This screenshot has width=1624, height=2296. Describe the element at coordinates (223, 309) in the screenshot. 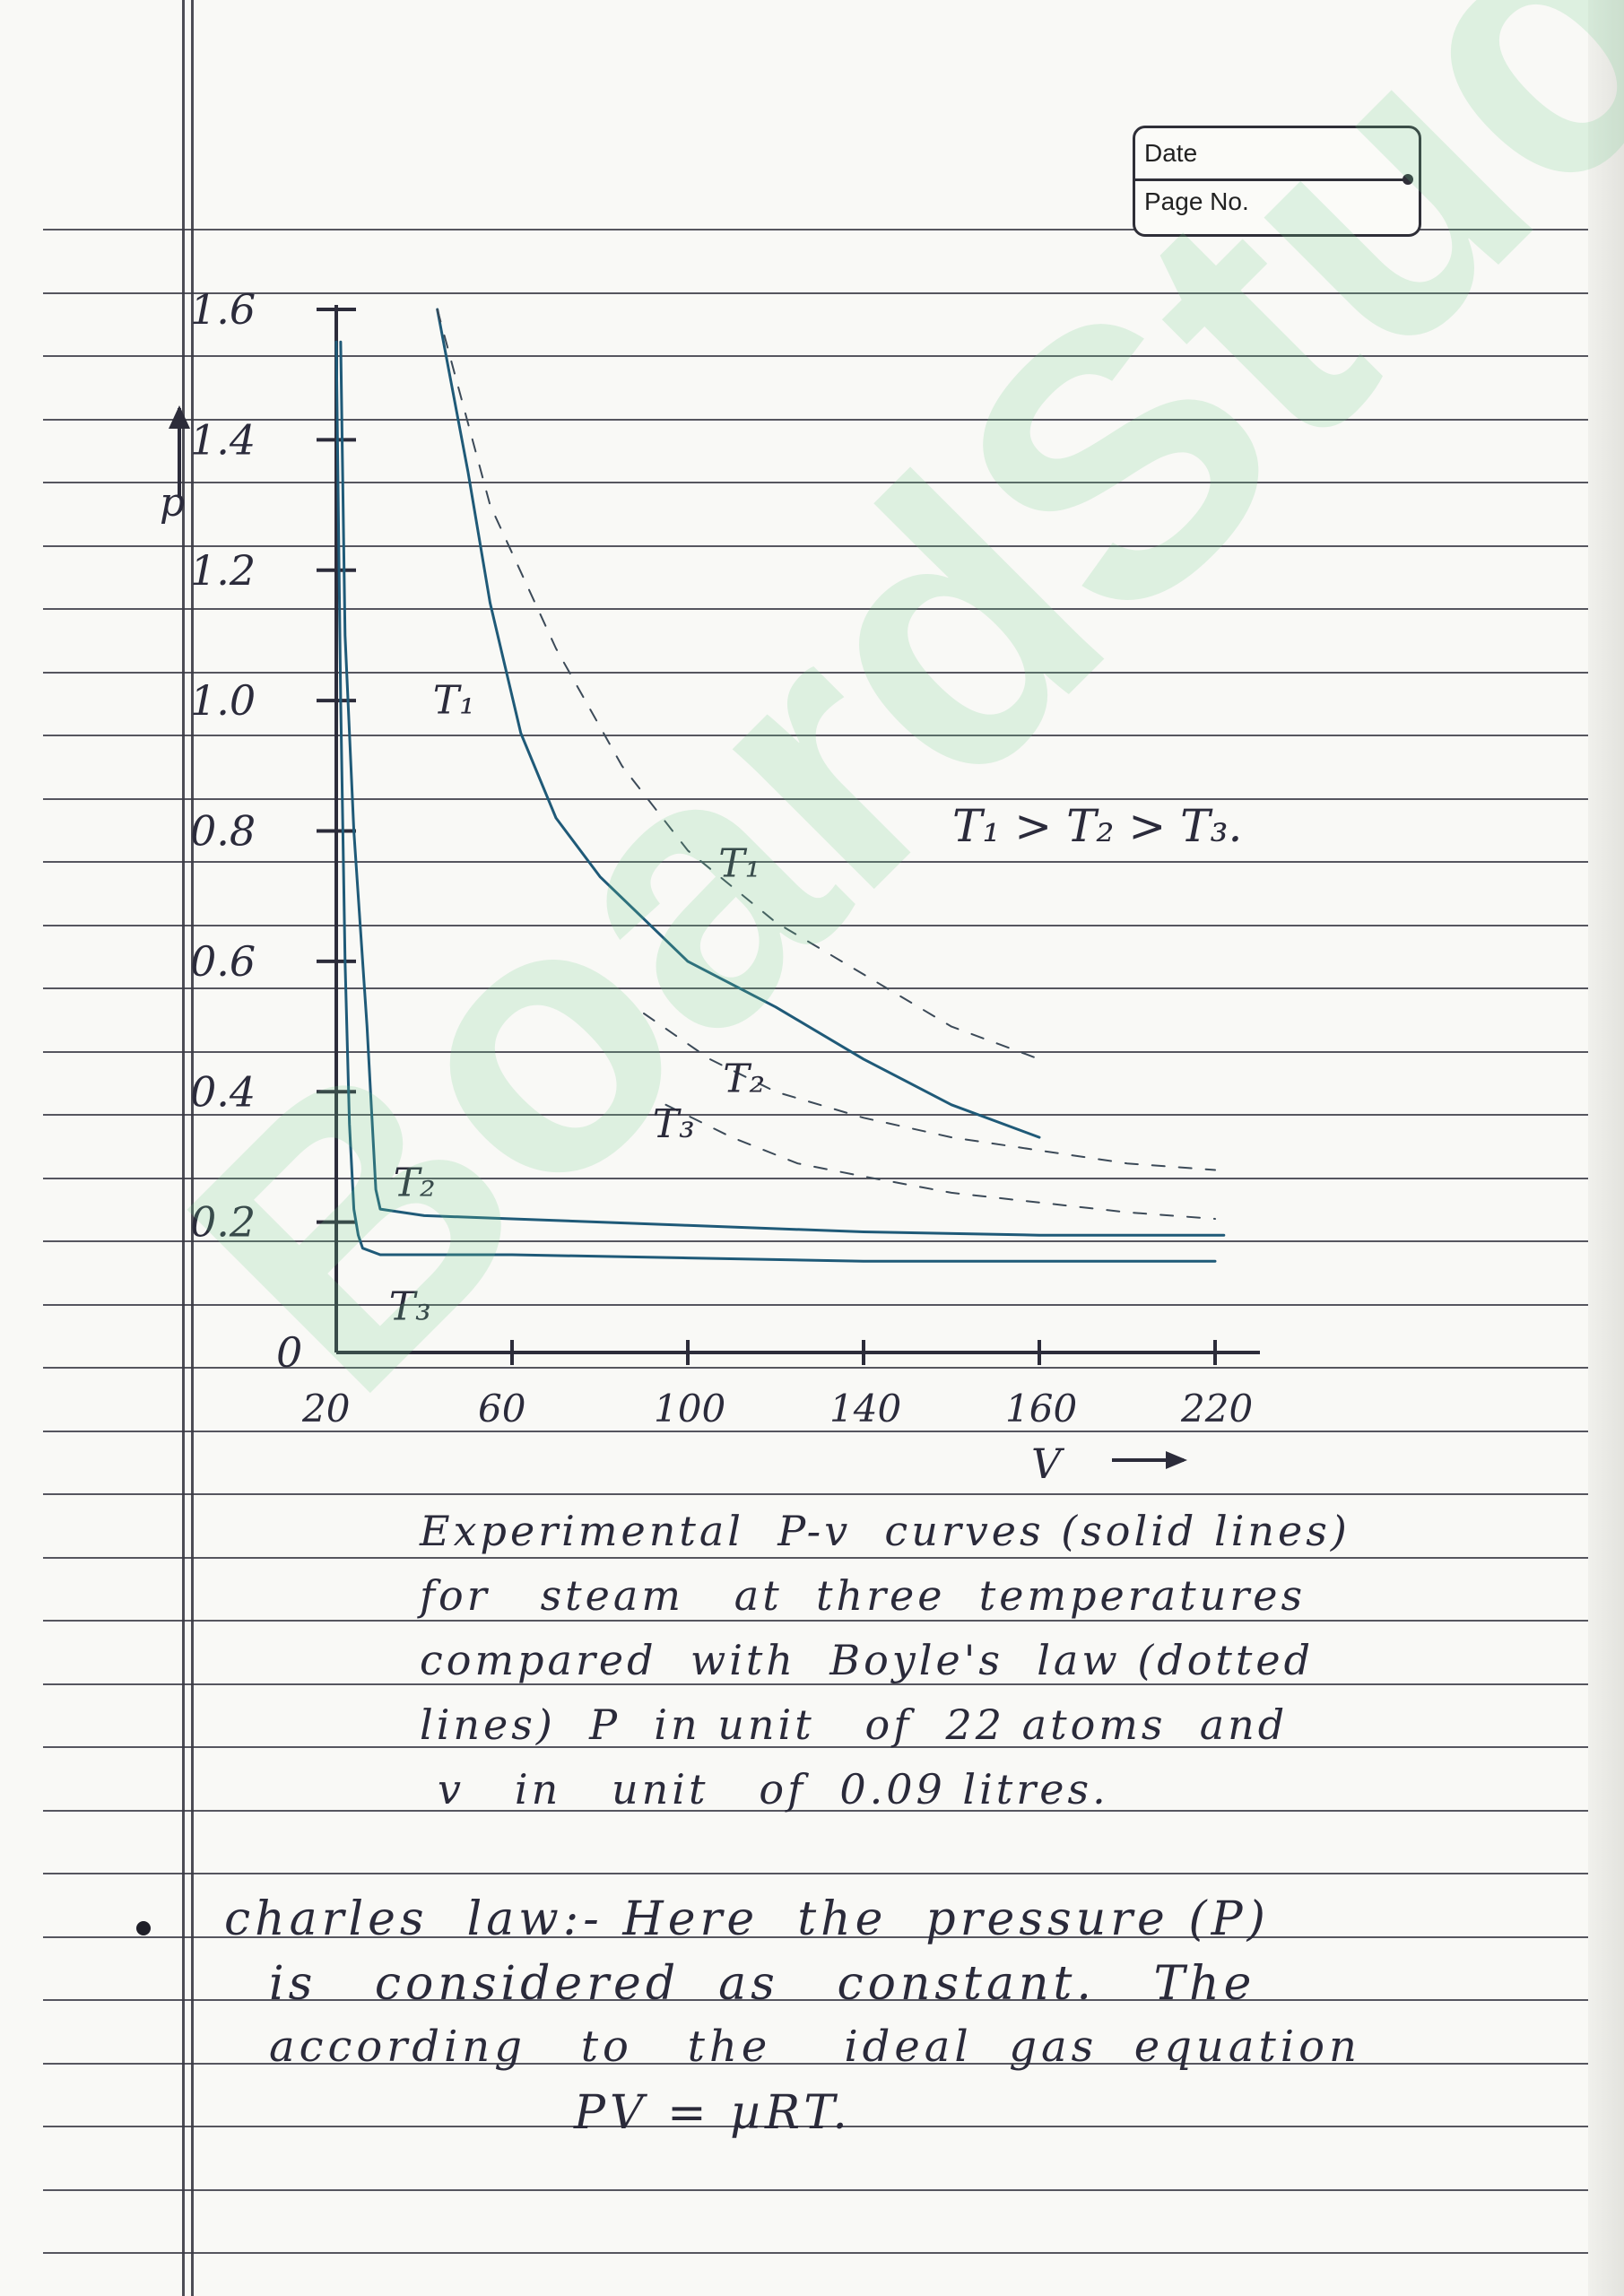

I see `y-tick-label: 1.6` at that location.